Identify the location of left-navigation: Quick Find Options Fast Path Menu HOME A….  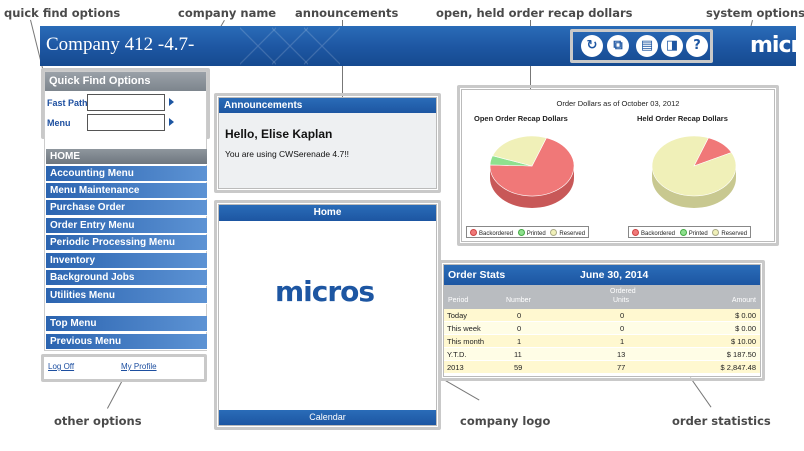
(125, 211).